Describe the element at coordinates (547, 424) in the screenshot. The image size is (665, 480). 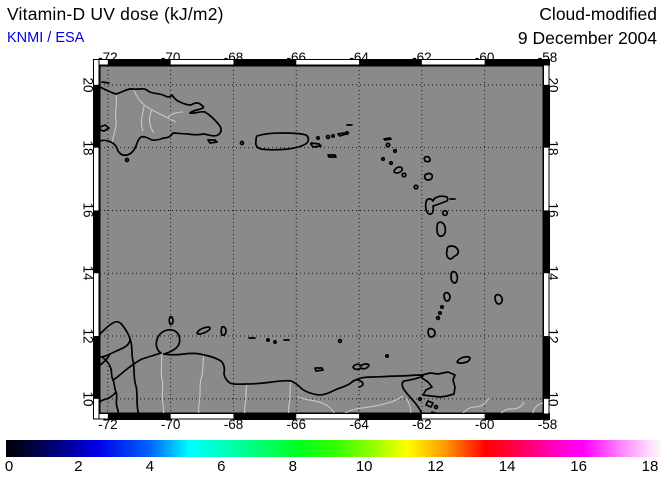
I see `lon-tick-label-bottom: -58` at that location.